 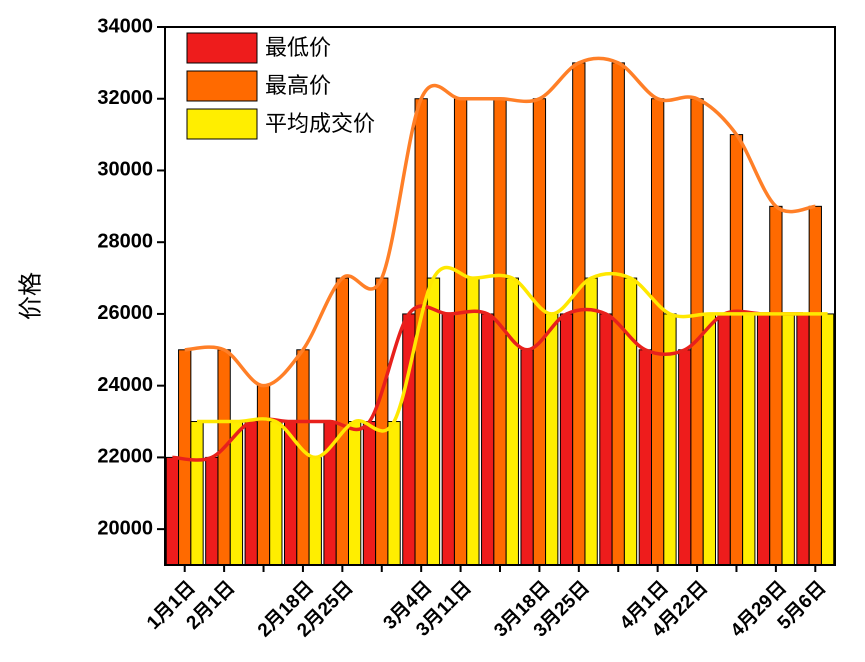 I want to click on y-tick-label: 32000, so click(x=125, y=98).